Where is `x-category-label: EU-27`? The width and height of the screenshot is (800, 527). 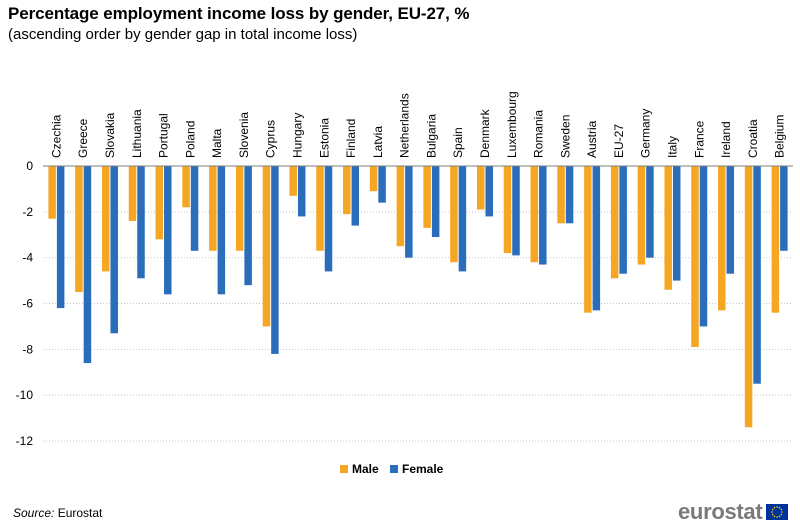
x-category-label: EU-27 is located at coordinates (619, 141).